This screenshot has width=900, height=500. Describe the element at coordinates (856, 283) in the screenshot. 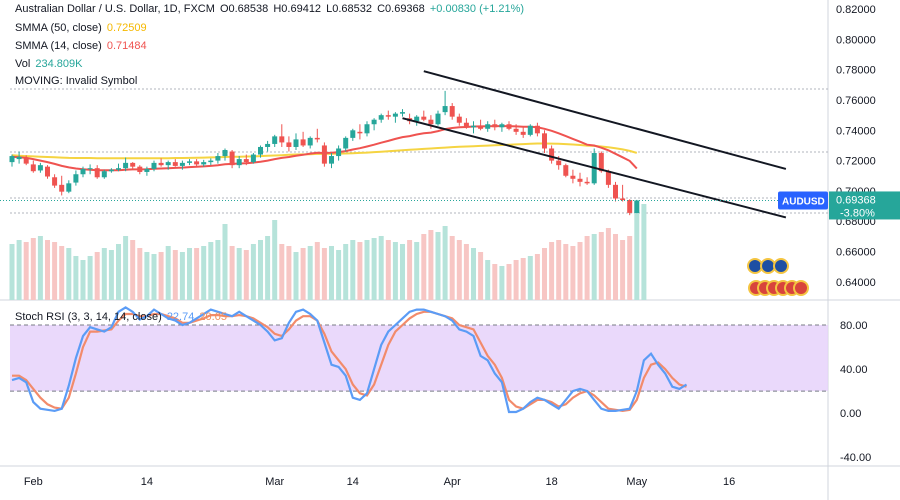

I see `price-tick-label: 0.64000` at that location.